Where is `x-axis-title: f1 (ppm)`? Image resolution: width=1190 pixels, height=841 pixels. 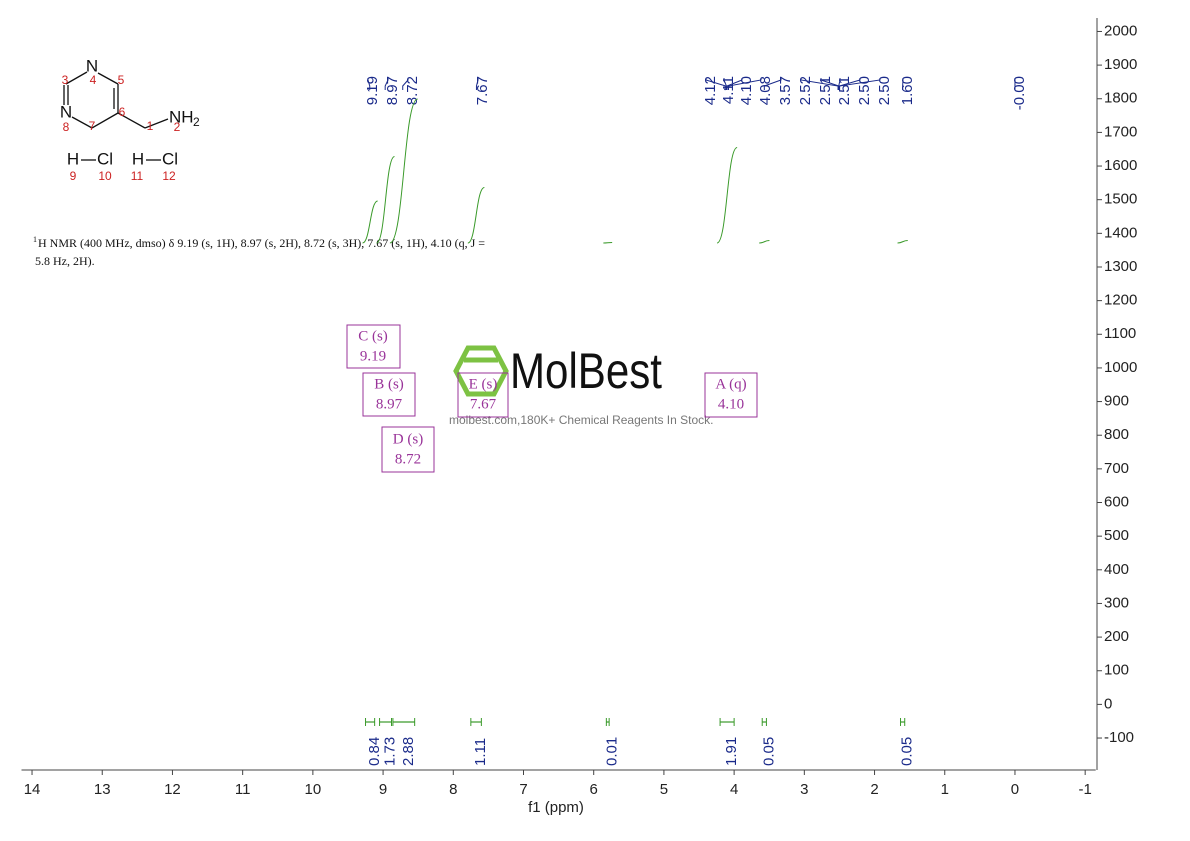
x-axis-title: f1 (ppm) is located at coordinates (556, 807).